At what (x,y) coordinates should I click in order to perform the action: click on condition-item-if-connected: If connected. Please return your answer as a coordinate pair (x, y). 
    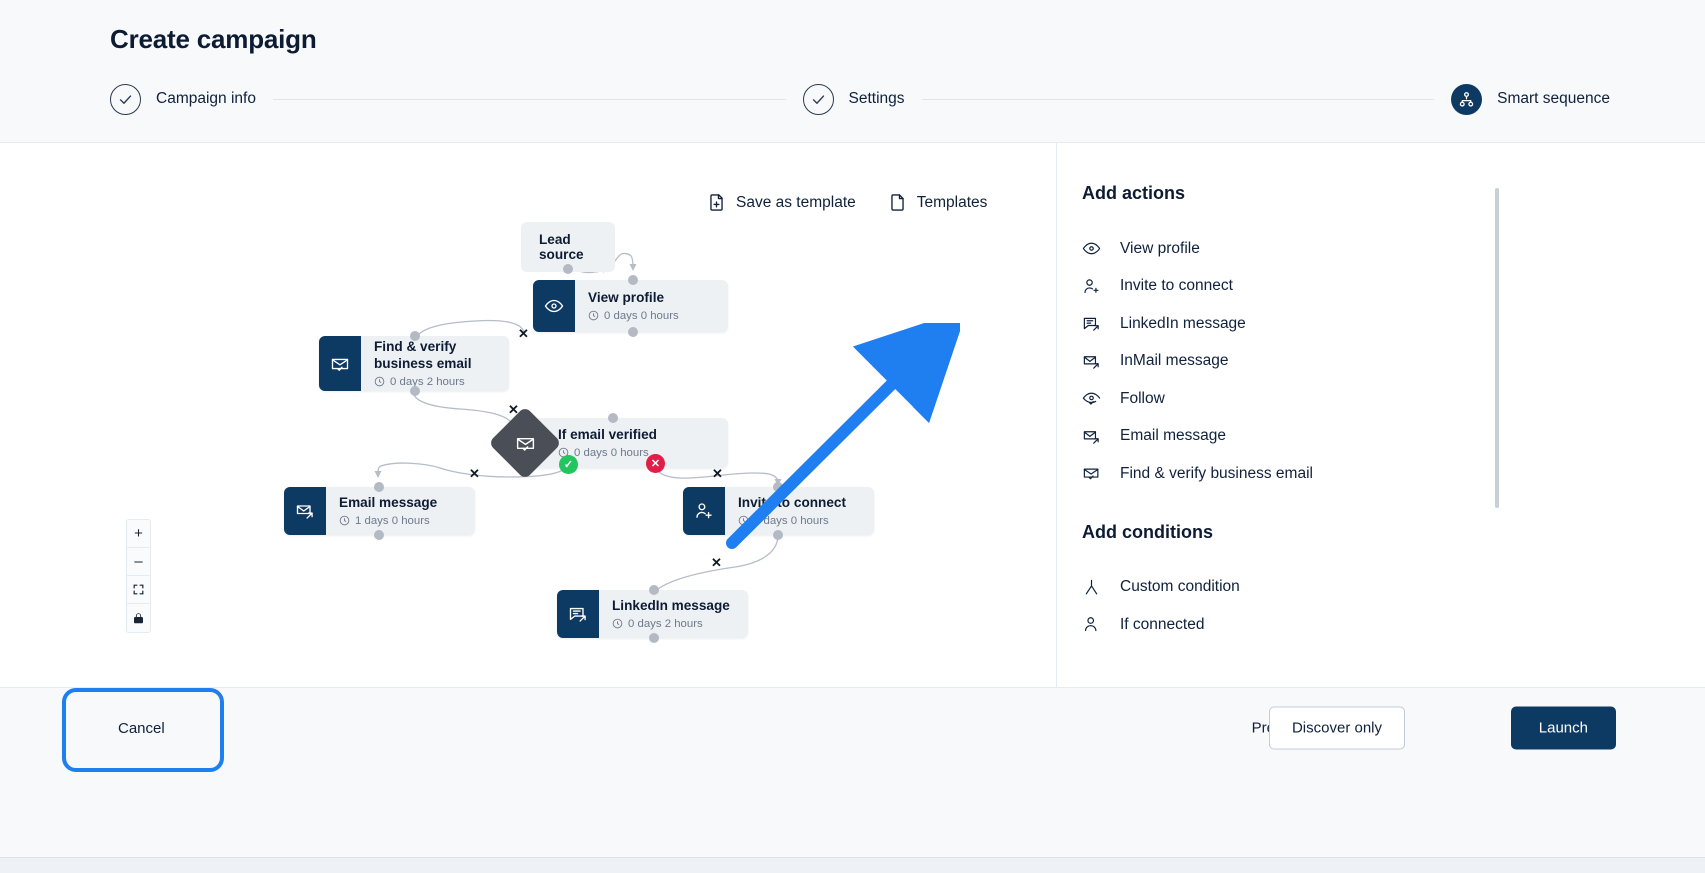
    Looking at the image, I should click on (1393, 625).